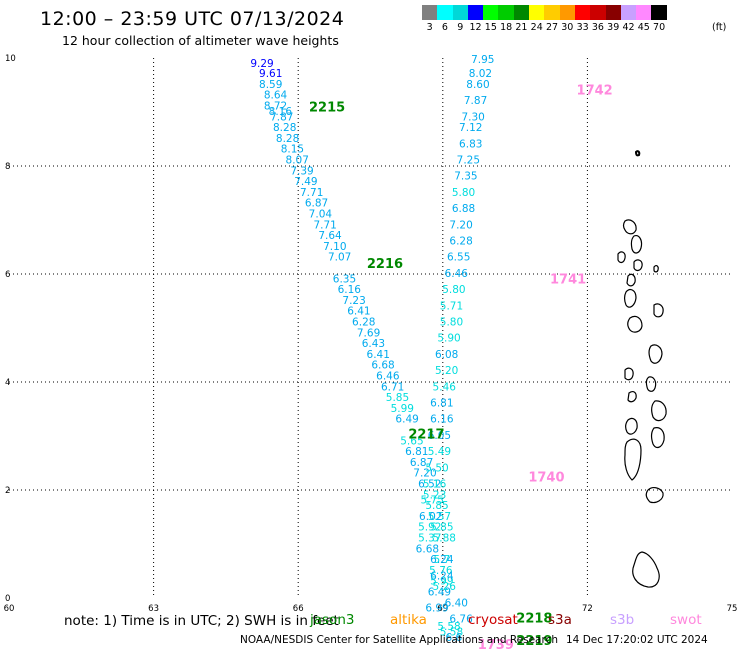 This screenshot has width=740, height=650. Describe the element at coordinates (402, 409) in the screenshot. I see `swh-value: 5.99` at that location.